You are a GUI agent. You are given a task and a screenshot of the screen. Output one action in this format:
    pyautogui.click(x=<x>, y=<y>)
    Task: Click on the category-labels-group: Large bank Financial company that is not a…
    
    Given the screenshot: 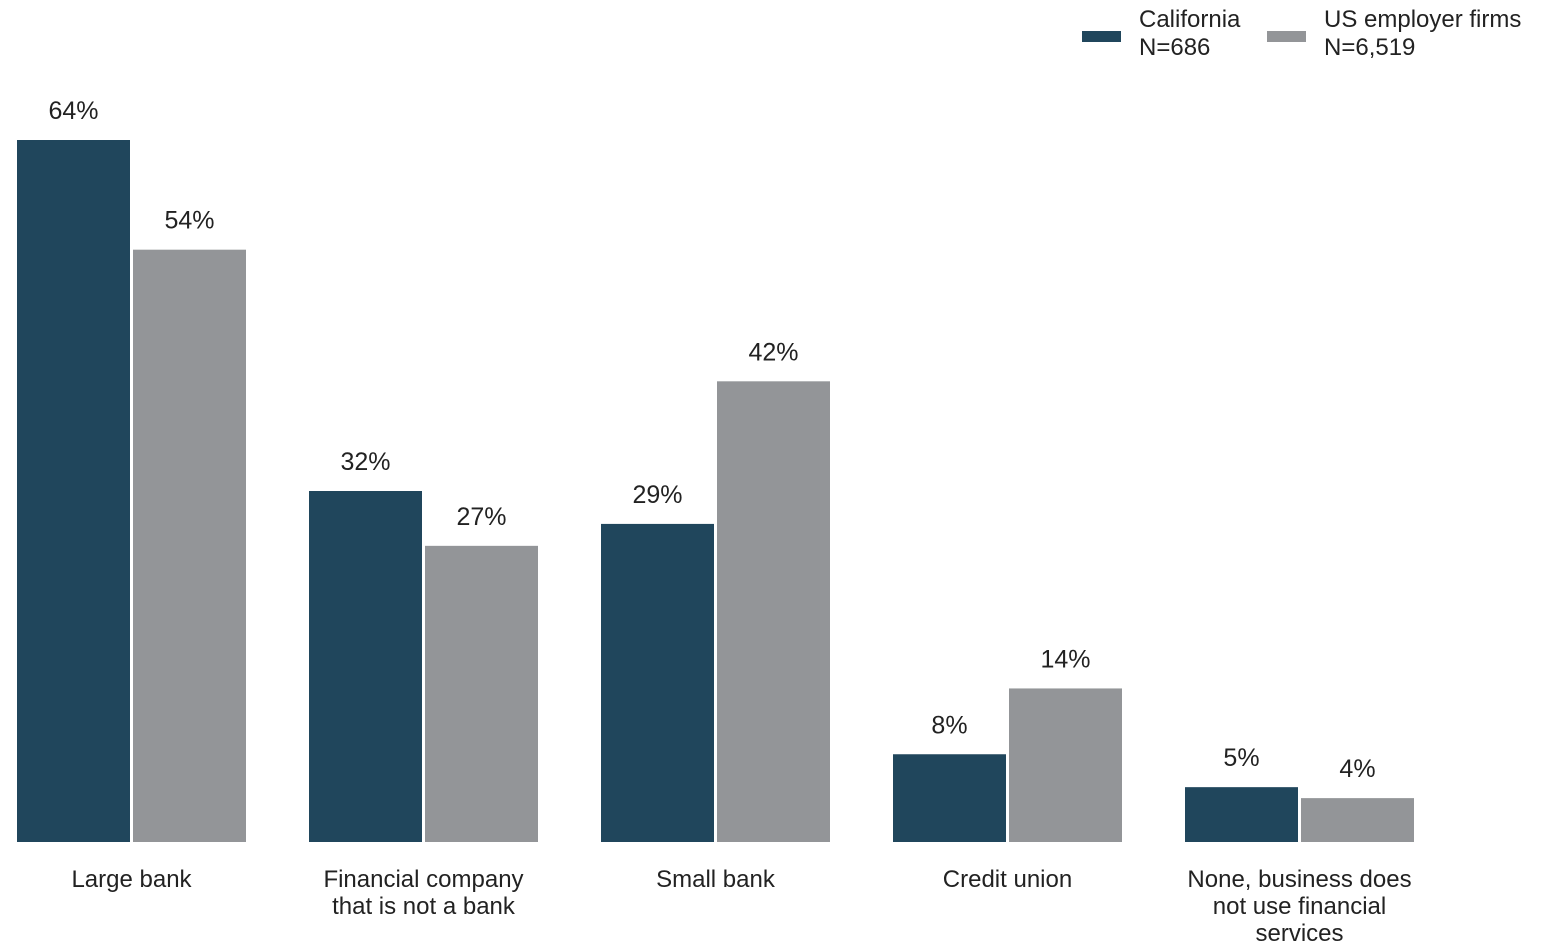 What is the action you would take?
    pyautogui.click(x=741, y=906)
    